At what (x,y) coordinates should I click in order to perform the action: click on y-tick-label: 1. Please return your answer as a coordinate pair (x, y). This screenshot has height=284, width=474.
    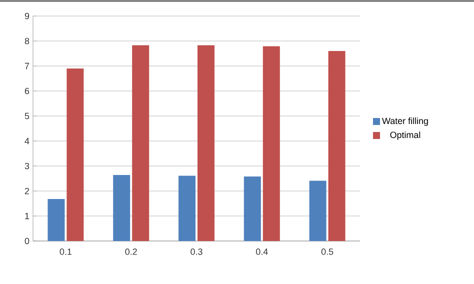
    Looking at the image, I should click on (27, 216).